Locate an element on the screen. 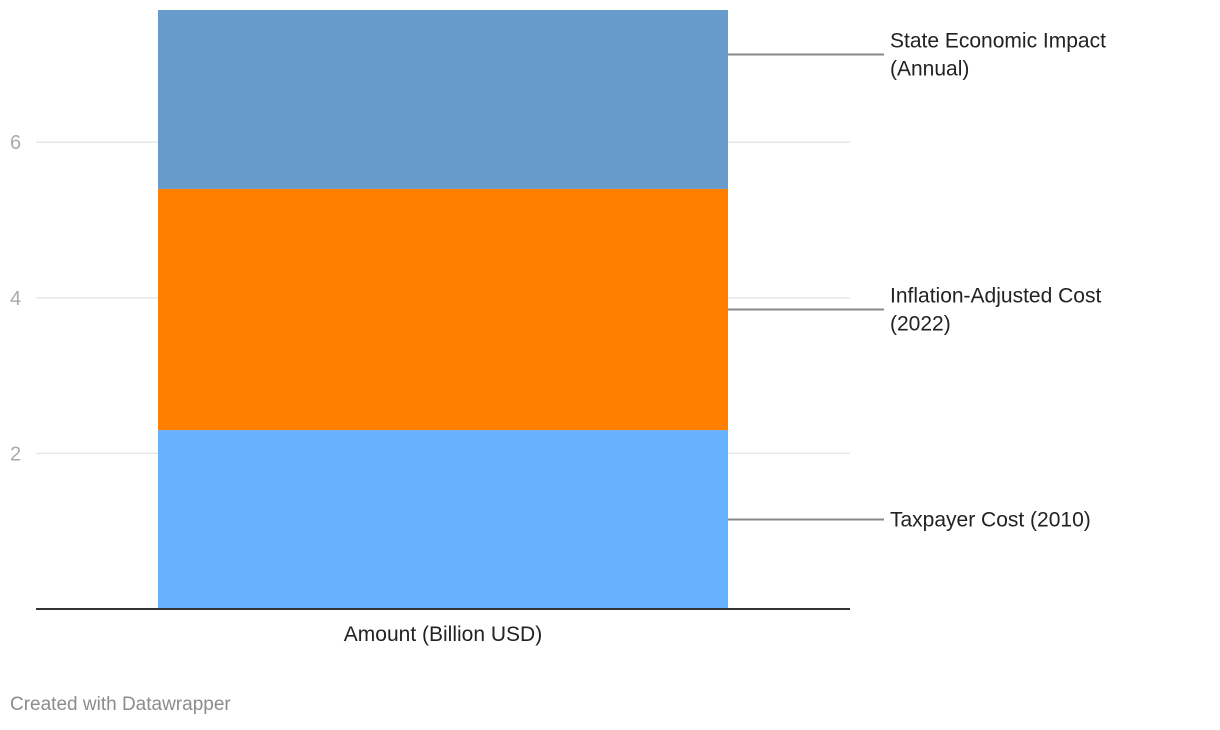 This screenshot has height=730, width=1220. series-label: Inflation-Adjusted Cost (2022) is located at coordinates (995, 310).